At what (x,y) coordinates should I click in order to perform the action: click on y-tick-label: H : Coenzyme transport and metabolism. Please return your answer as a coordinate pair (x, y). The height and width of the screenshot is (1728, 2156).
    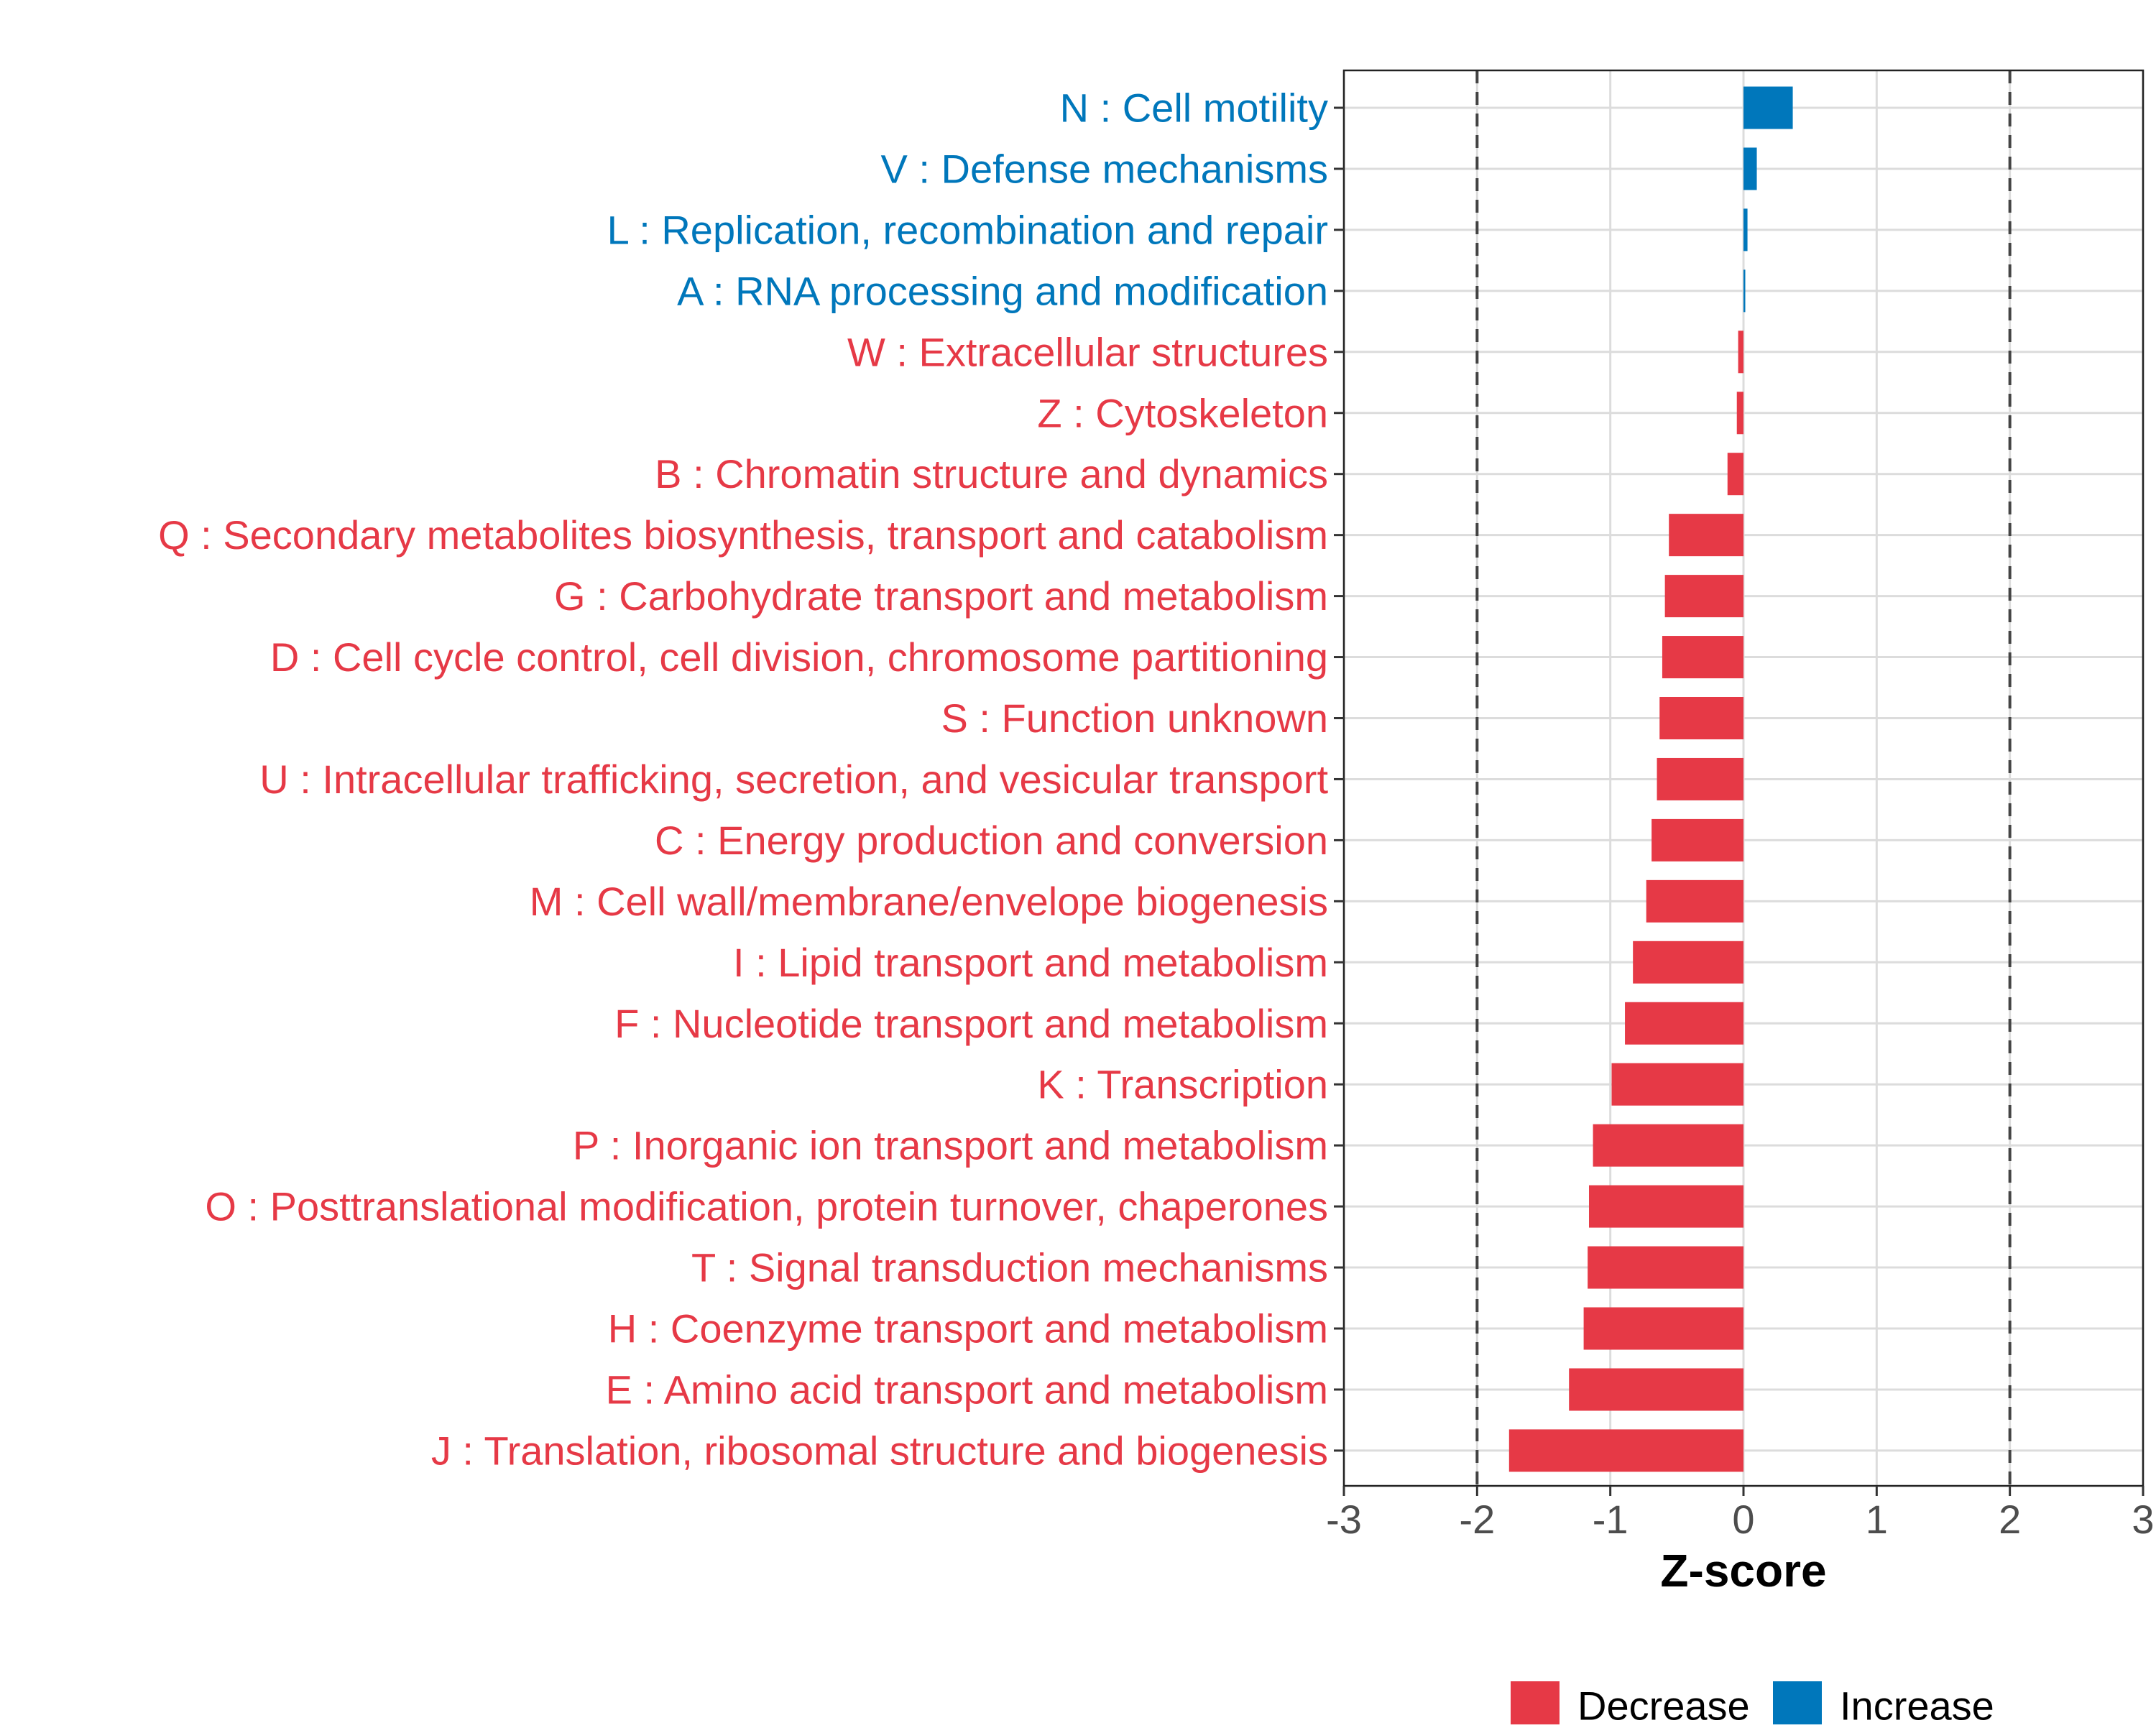
    Looking at the image, I should click on (968, 1329).